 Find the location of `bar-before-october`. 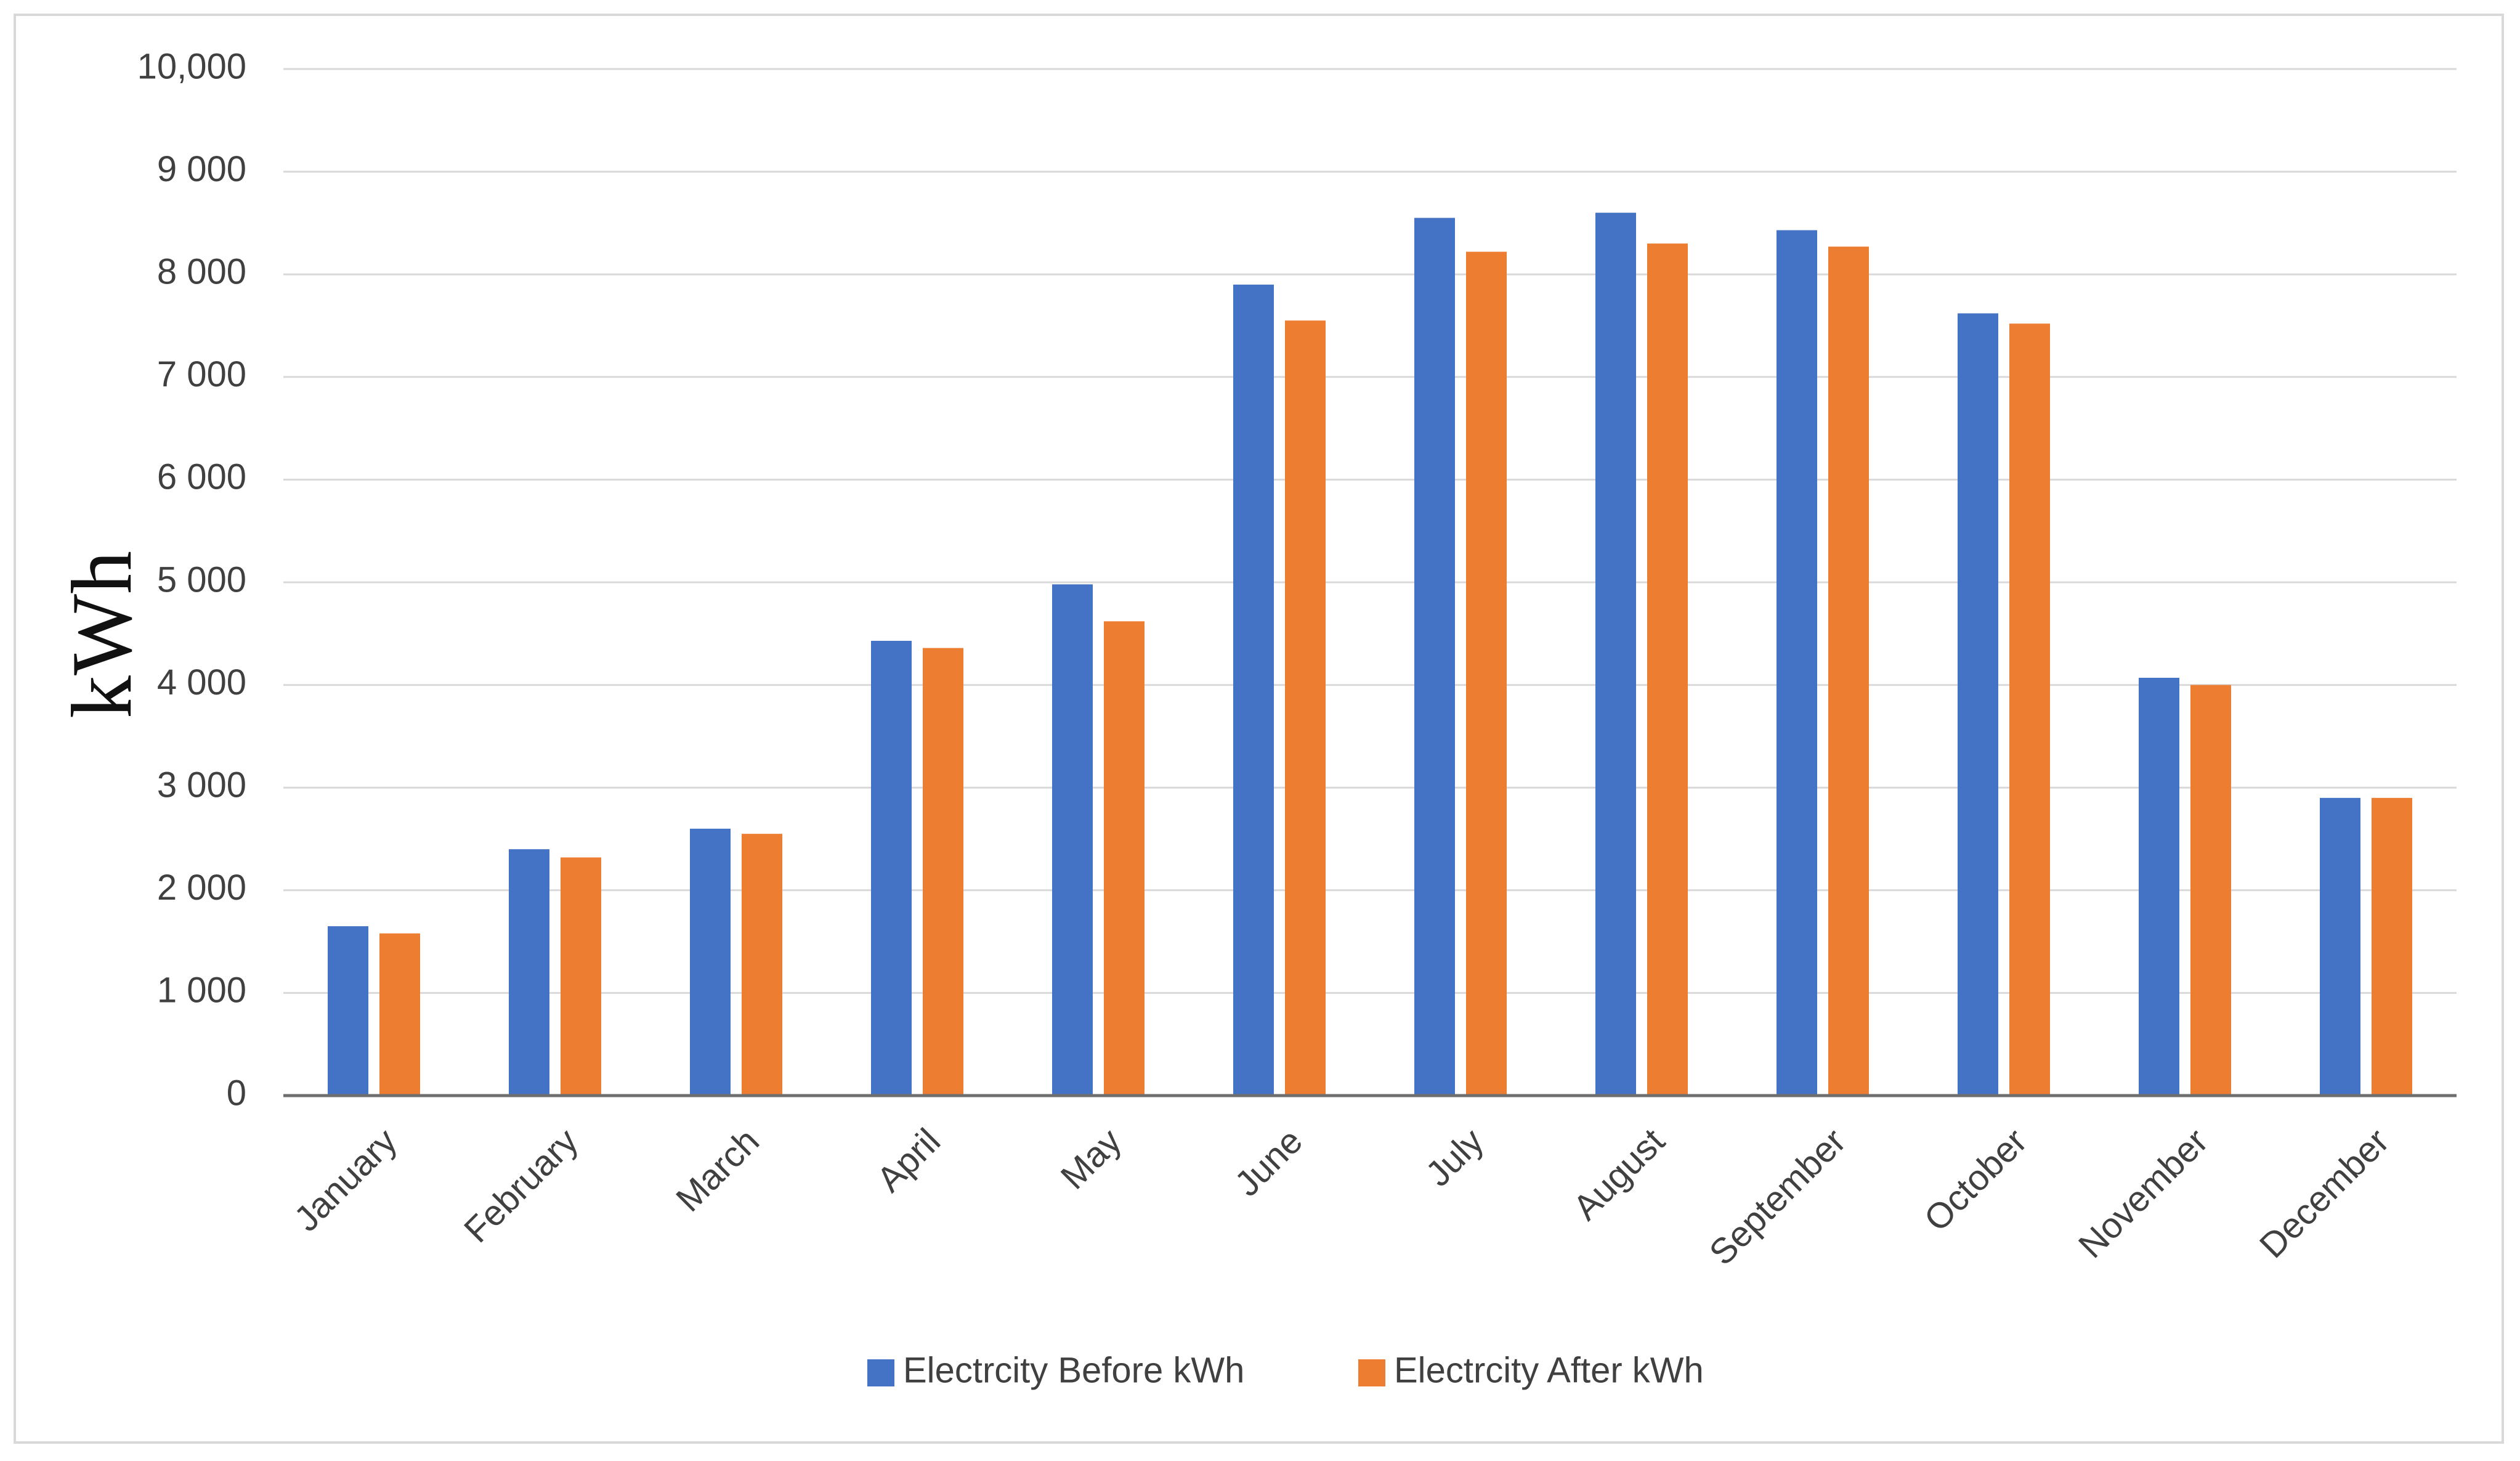

bar-before-october is located at coordinates (1978, 704).